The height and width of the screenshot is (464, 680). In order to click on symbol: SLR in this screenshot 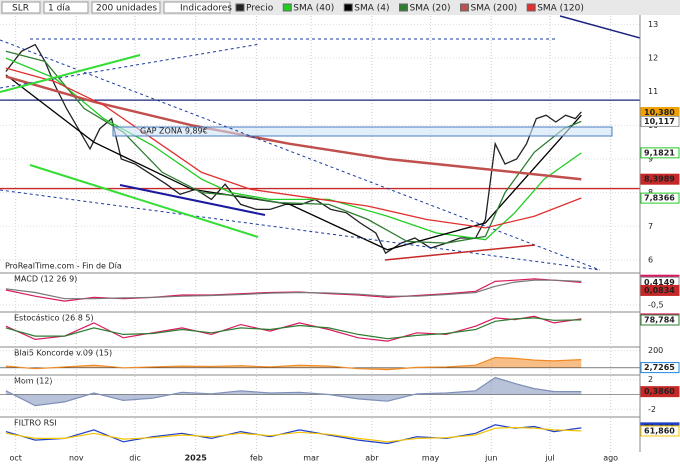, I will do `click(20, 9)`.